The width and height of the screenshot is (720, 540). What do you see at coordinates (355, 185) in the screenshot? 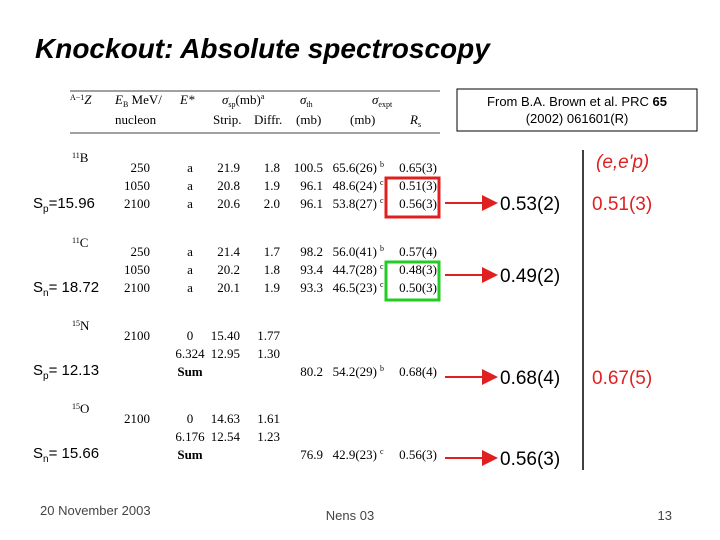
I see `cell-expt: 48.6(24)` at bounding box center [355, 185].